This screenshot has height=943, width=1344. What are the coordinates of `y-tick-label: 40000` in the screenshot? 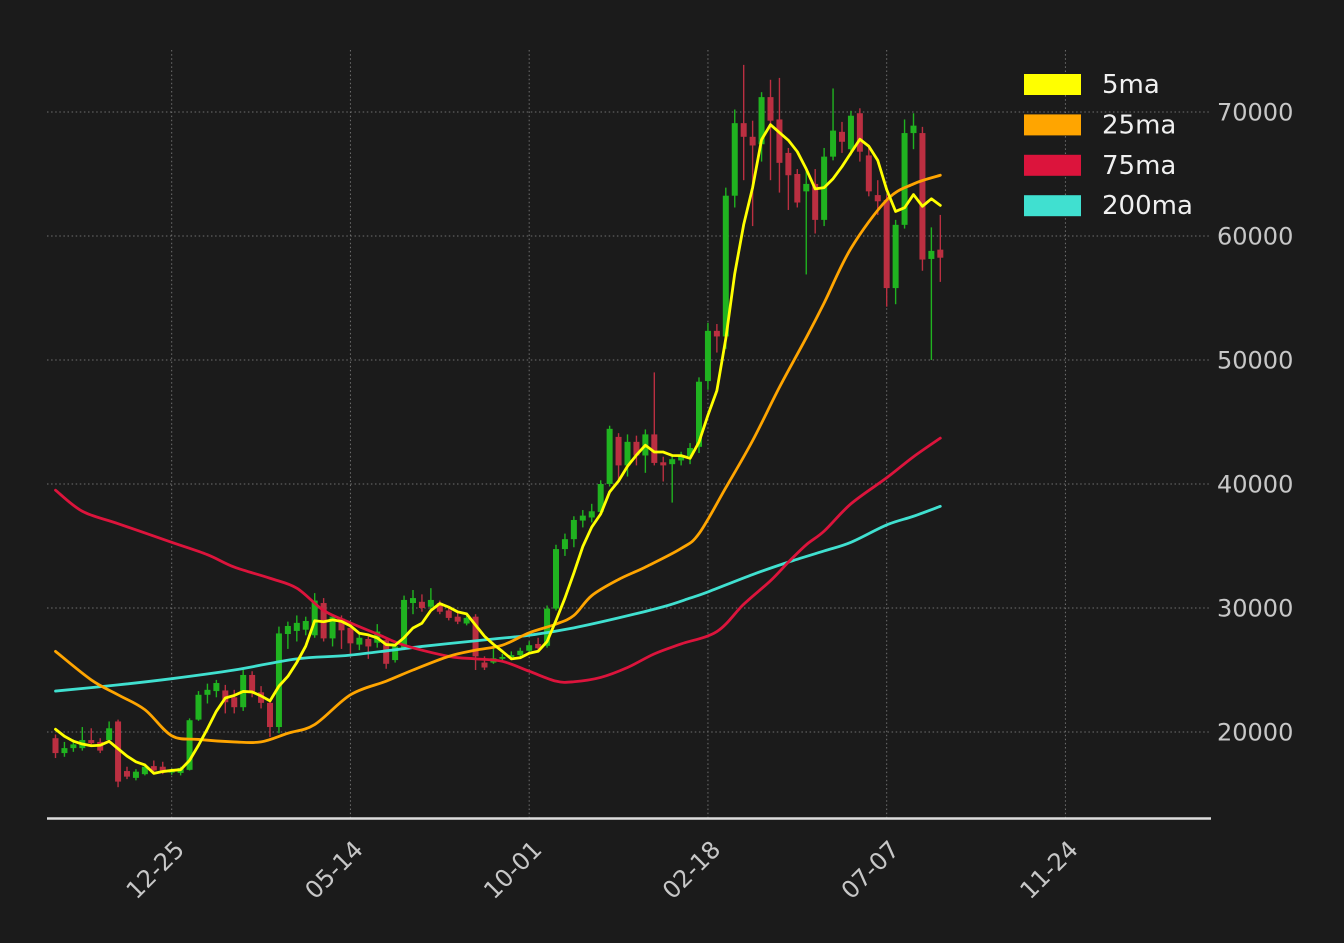 It's located at (1255, 485).